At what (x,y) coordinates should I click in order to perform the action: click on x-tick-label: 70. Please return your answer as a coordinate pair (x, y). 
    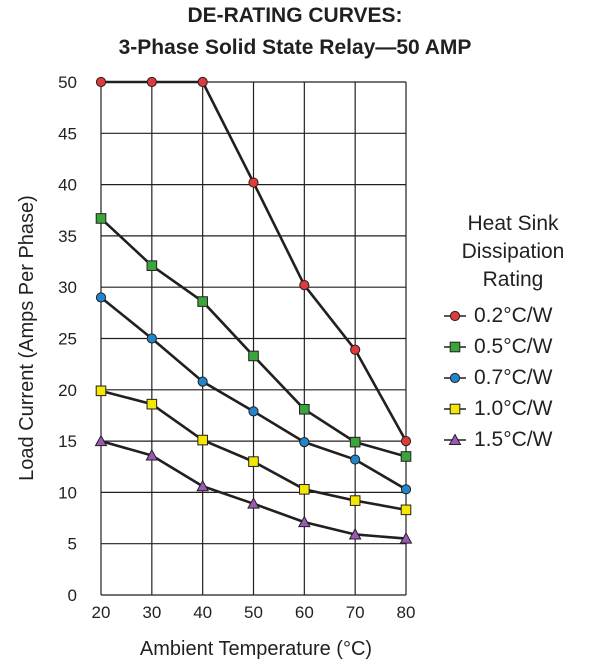
    Looking at the image, I should click on (355, 612).